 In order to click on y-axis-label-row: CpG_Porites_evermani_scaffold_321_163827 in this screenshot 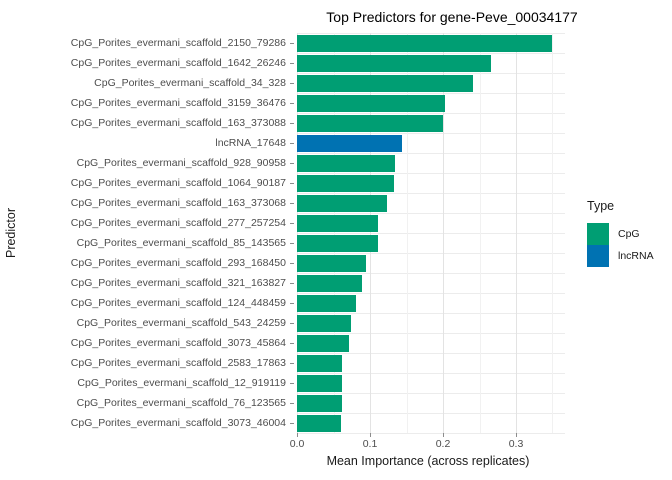, I will do `click(148, 283)`.